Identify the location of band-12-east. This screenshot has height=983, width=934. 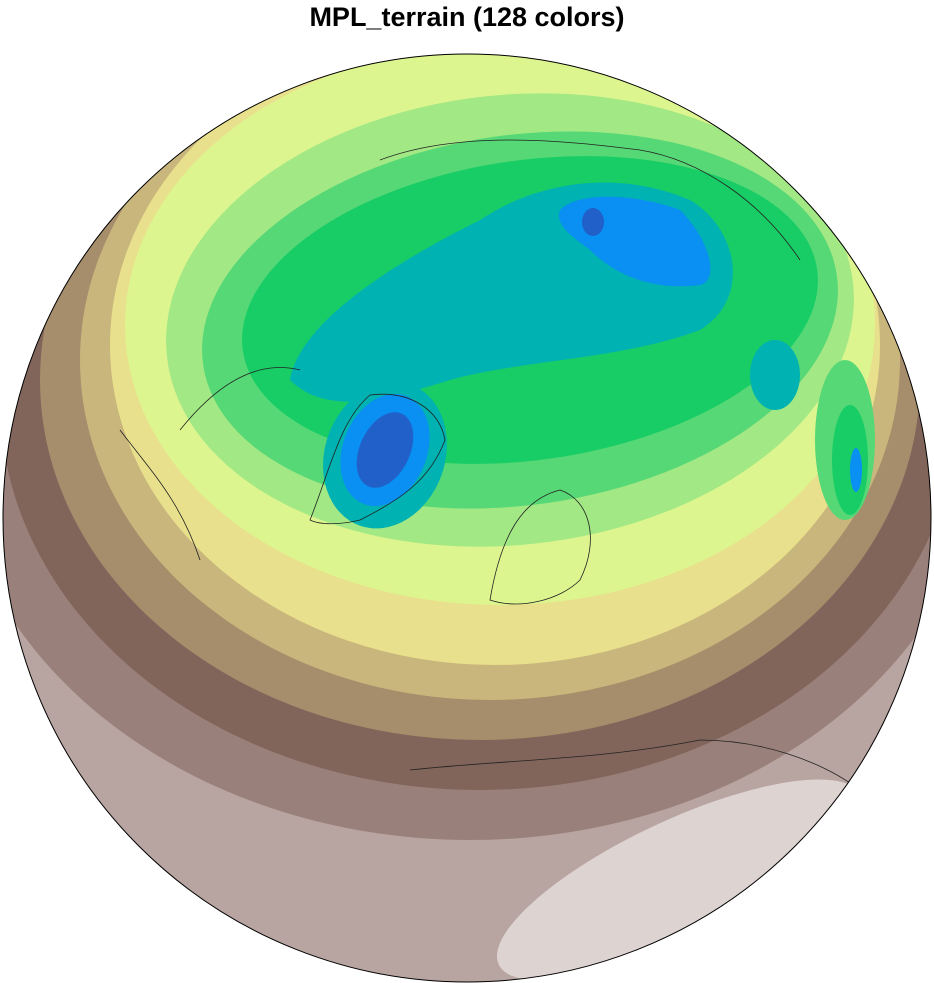
(856, 470).